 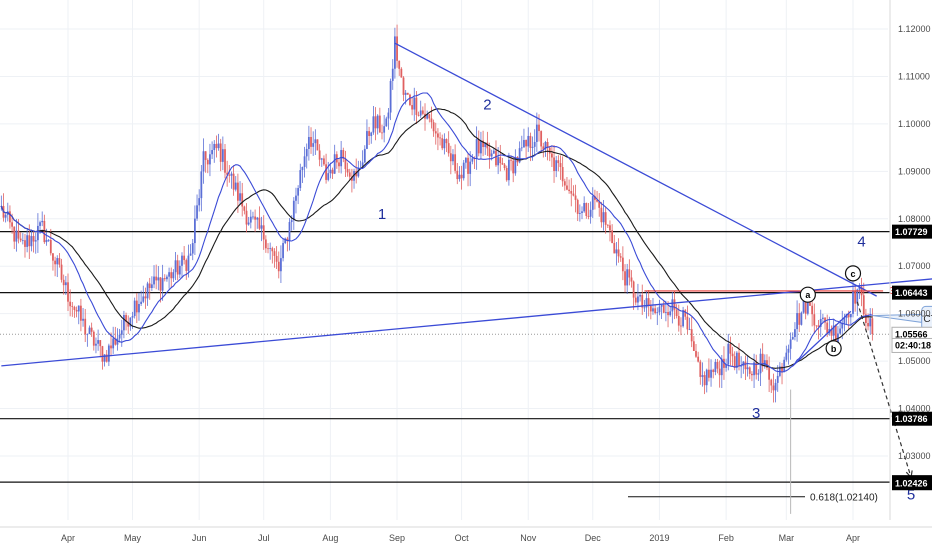 What do you see at coordinates (787, 538) in the screenshot?
I see `x-tick-label: Mar` at bounding box center [787, 538].